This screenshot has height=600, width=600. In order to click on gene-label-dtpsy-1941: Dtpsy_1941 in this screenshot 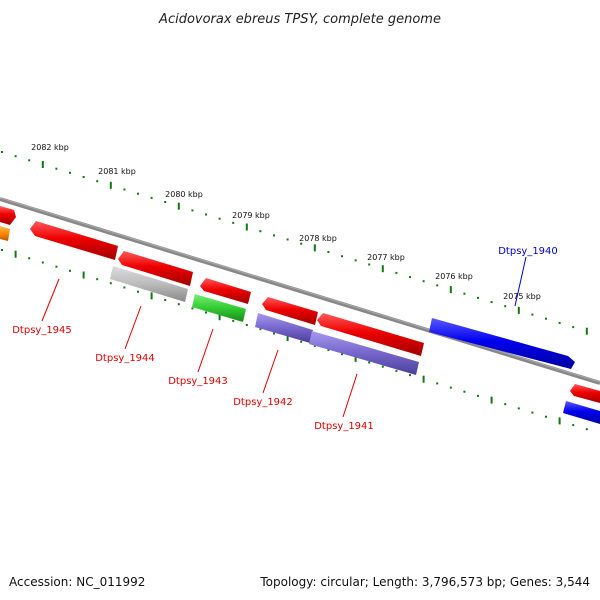, I will do `click(344, 426)`.